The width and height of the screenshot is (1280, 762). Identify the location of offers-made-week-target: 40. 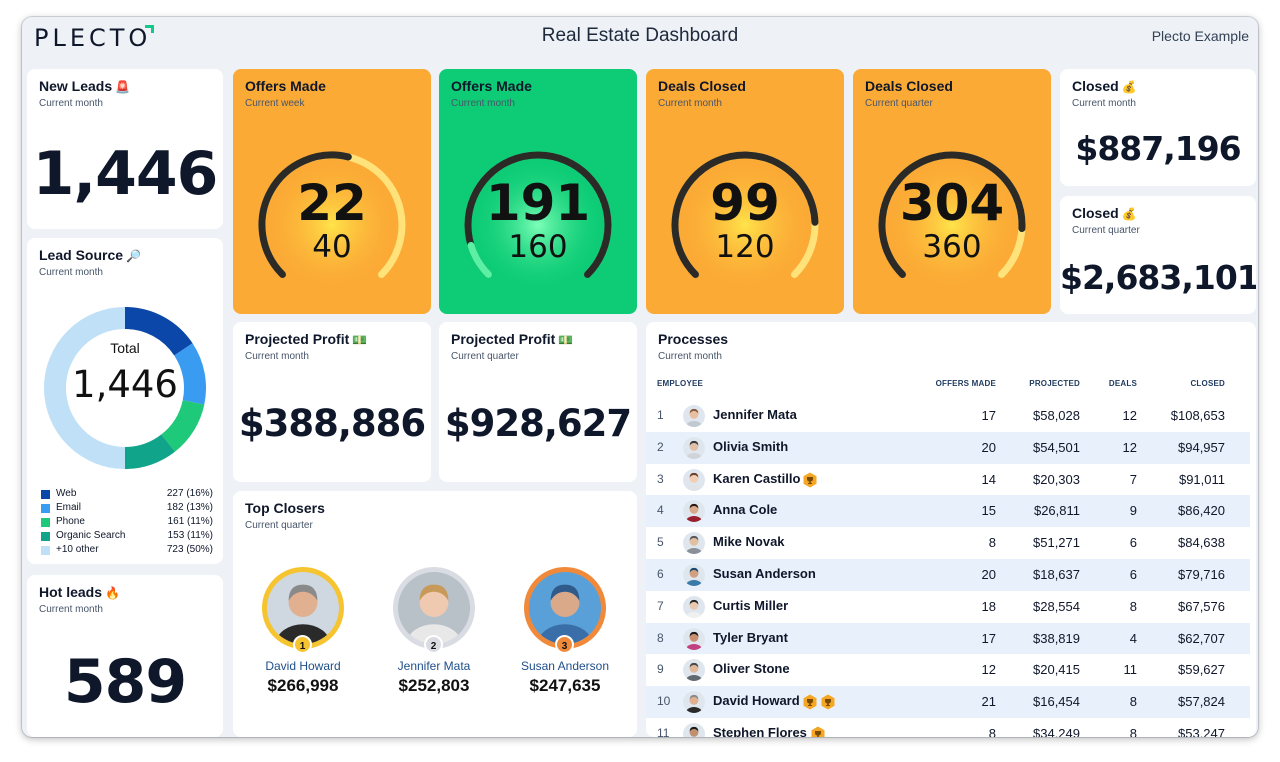
(332, 247).